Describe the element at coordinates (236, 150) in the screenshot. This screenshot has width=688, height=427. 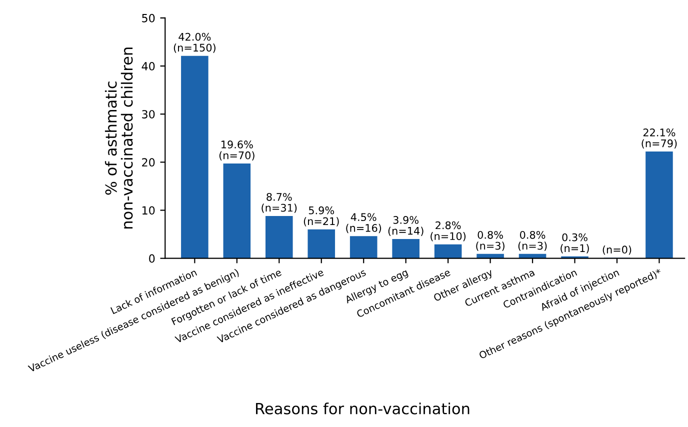
I see `data-label: 19.6% (n=70)` at that location.